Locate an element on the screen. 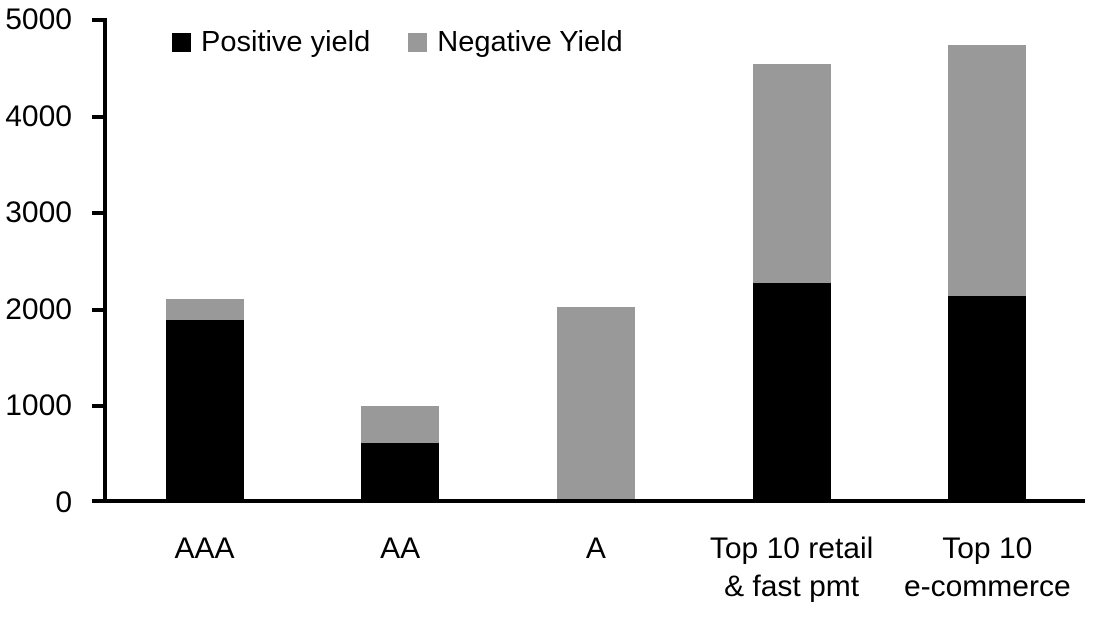  bar-a is located at coordinates (595, 404).